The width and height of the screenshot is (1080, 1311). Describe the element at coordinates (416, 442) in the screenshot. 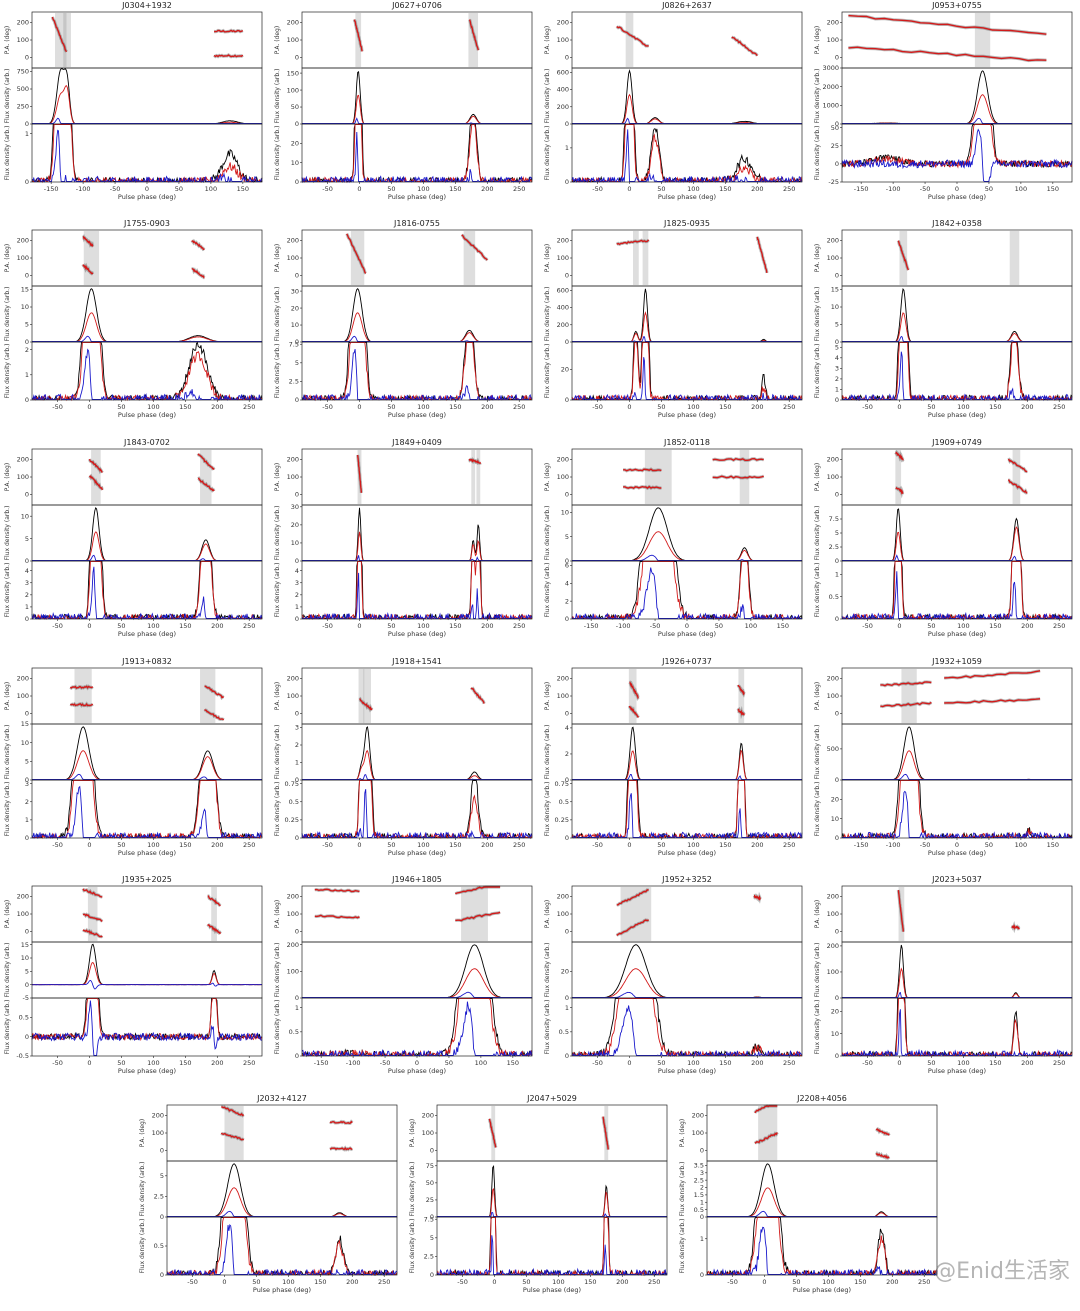

I see `panel-title: J1849+0409` at that location.